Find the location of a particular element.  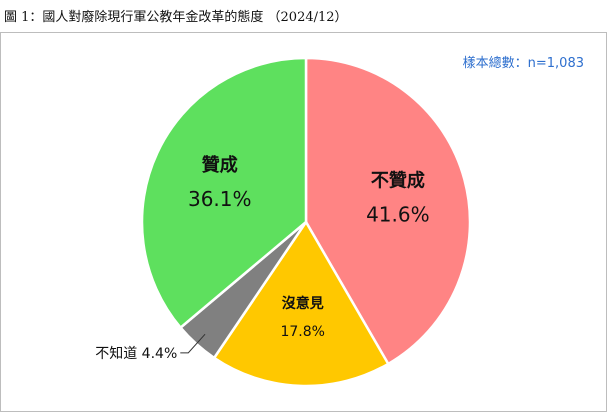

figure-title: 圖 1：國人對廢除現行軍公教年金改革的態度 （2024/12） is located at coordinates (176, 17).